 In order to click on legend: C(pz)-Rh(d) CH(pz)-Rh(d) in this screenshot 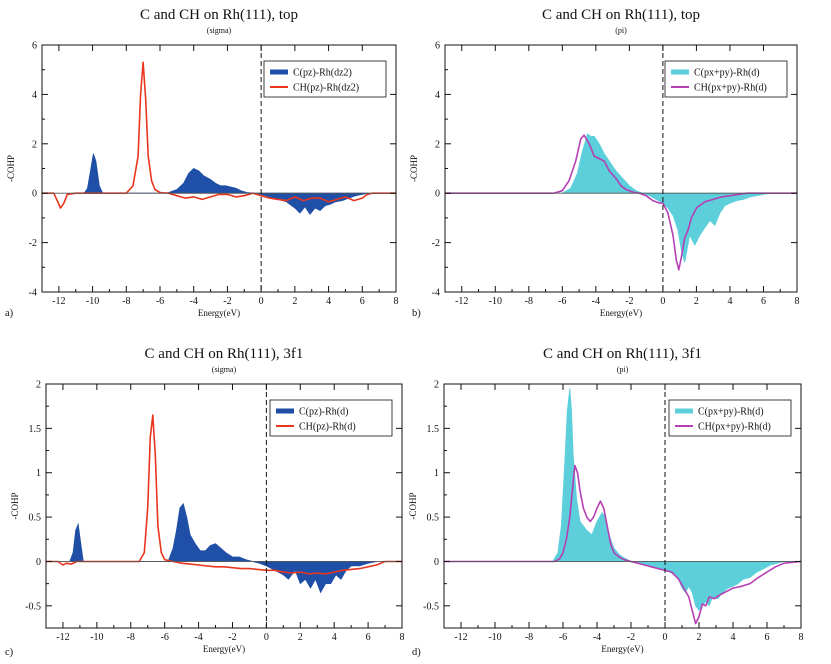, I will do `click(331, 418)`.